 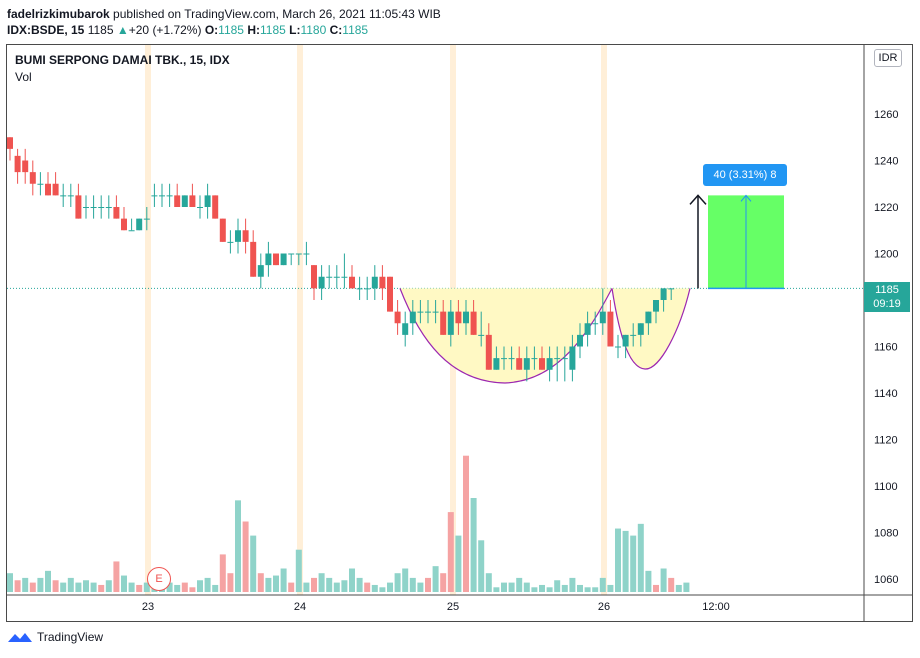 I want to click on earnings-marker: E, so click(x=159, y=579).